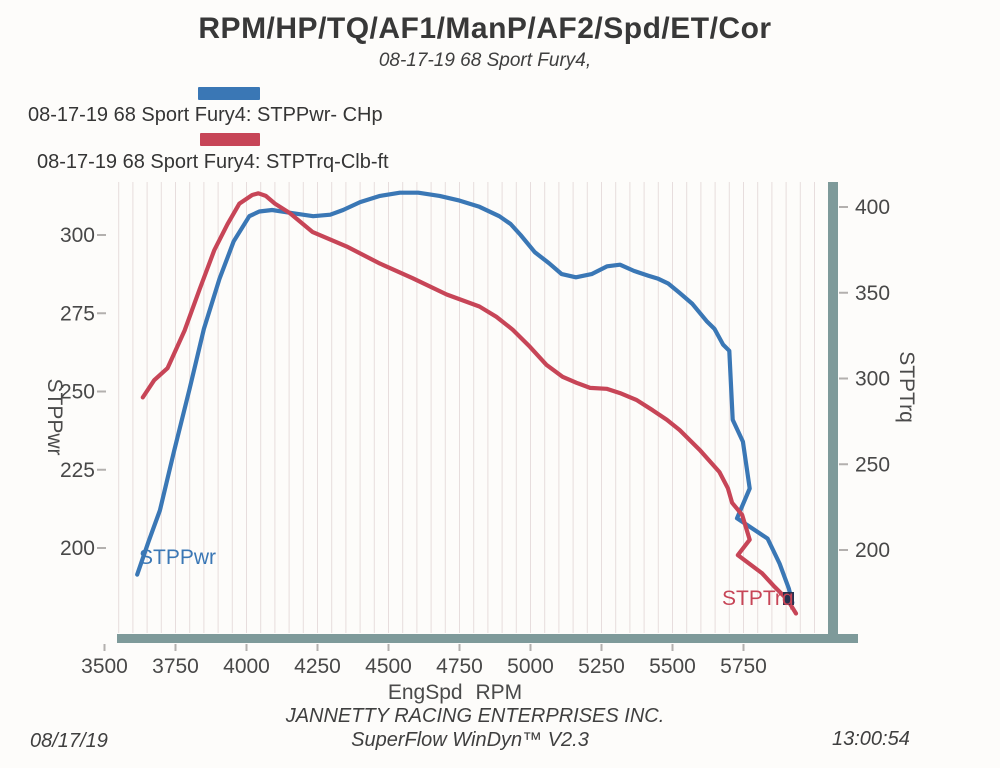  What do you see at coordinates (104, 666) in the screenshot?
I see `x-tick-label: 3500` at bounding box center [104, 666].